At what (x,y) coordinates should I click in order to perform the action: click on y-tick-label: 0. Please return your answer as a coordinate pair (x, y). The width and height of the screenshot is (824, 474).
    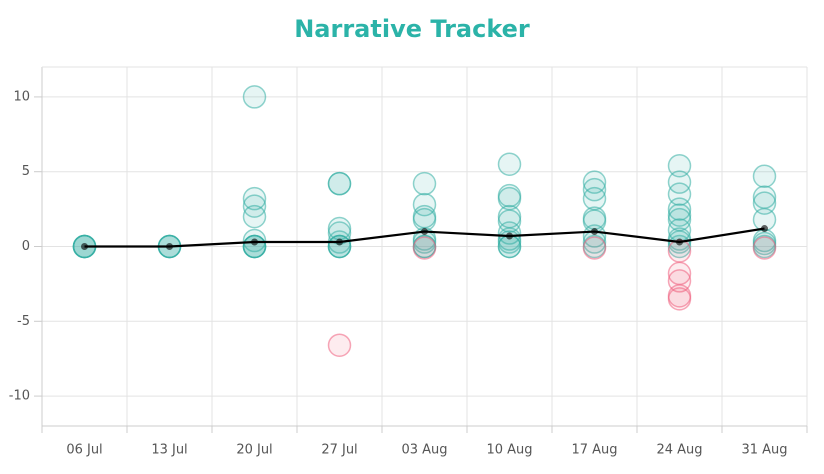
    Looking at the image, I should click on (26, 246).